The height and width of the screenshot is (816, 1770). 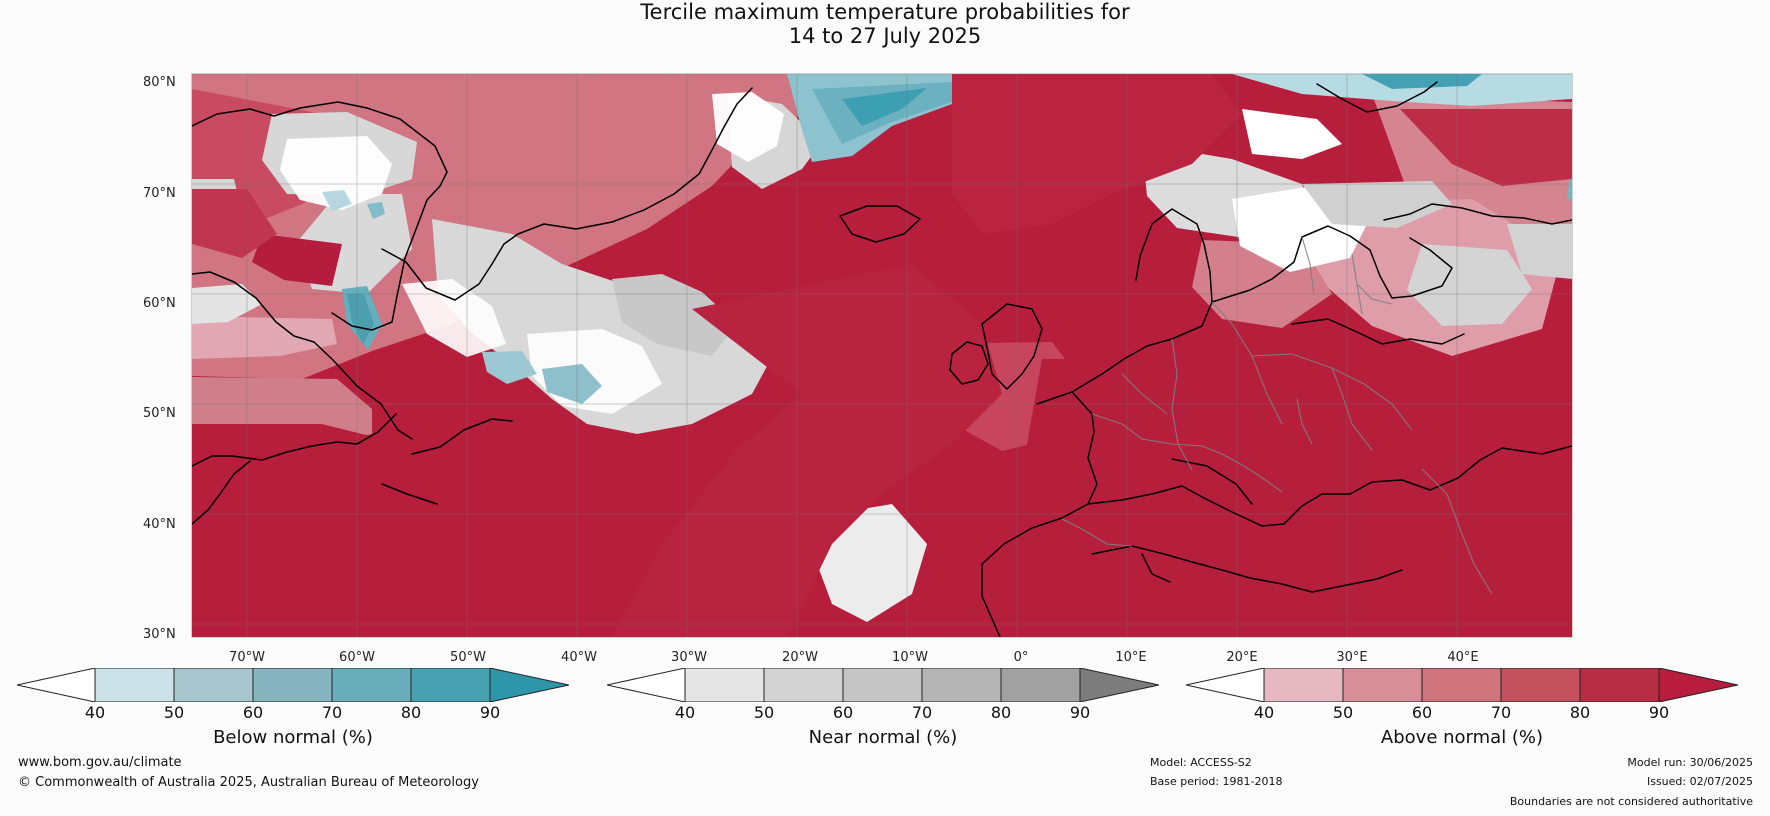 I want to click on longitude-label-40e: 40°E, so click(x=1463, y=657).